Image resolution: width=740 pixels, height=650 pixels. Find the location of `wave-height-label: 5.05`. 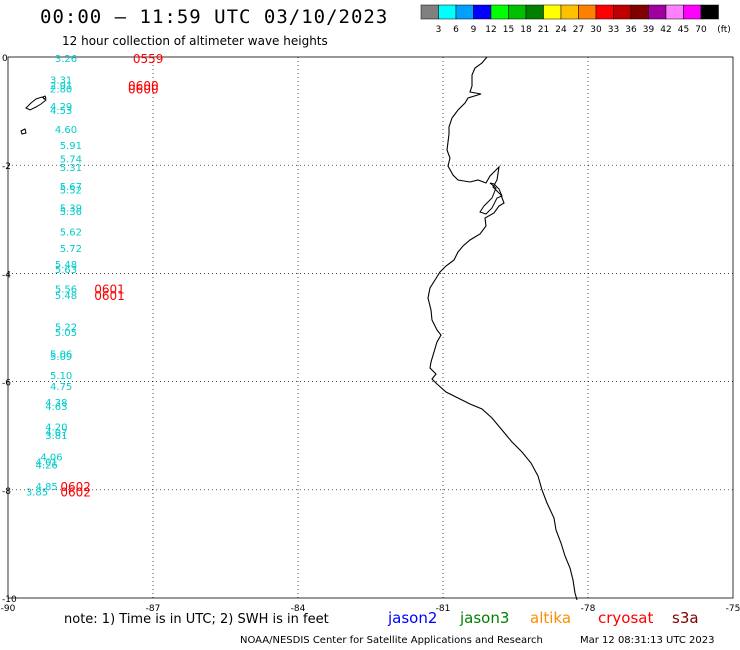

wave-height-label: 5.05 is located at coordinates (66, 333).